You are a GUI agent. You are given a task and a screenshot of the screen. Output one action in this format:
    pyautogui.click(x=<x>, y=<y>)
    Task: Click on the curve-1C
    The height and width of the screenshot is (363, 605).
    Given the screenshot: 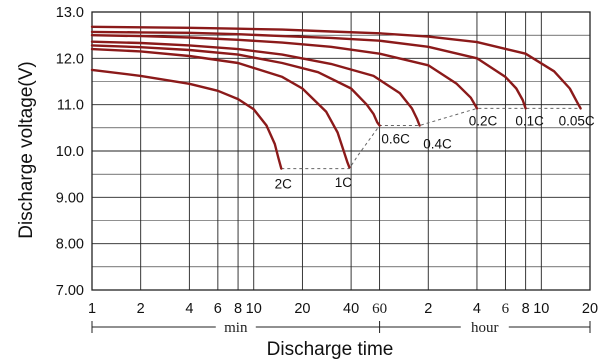 What is the action you would take?
    pyautogui.click(x=220, y=108)
    